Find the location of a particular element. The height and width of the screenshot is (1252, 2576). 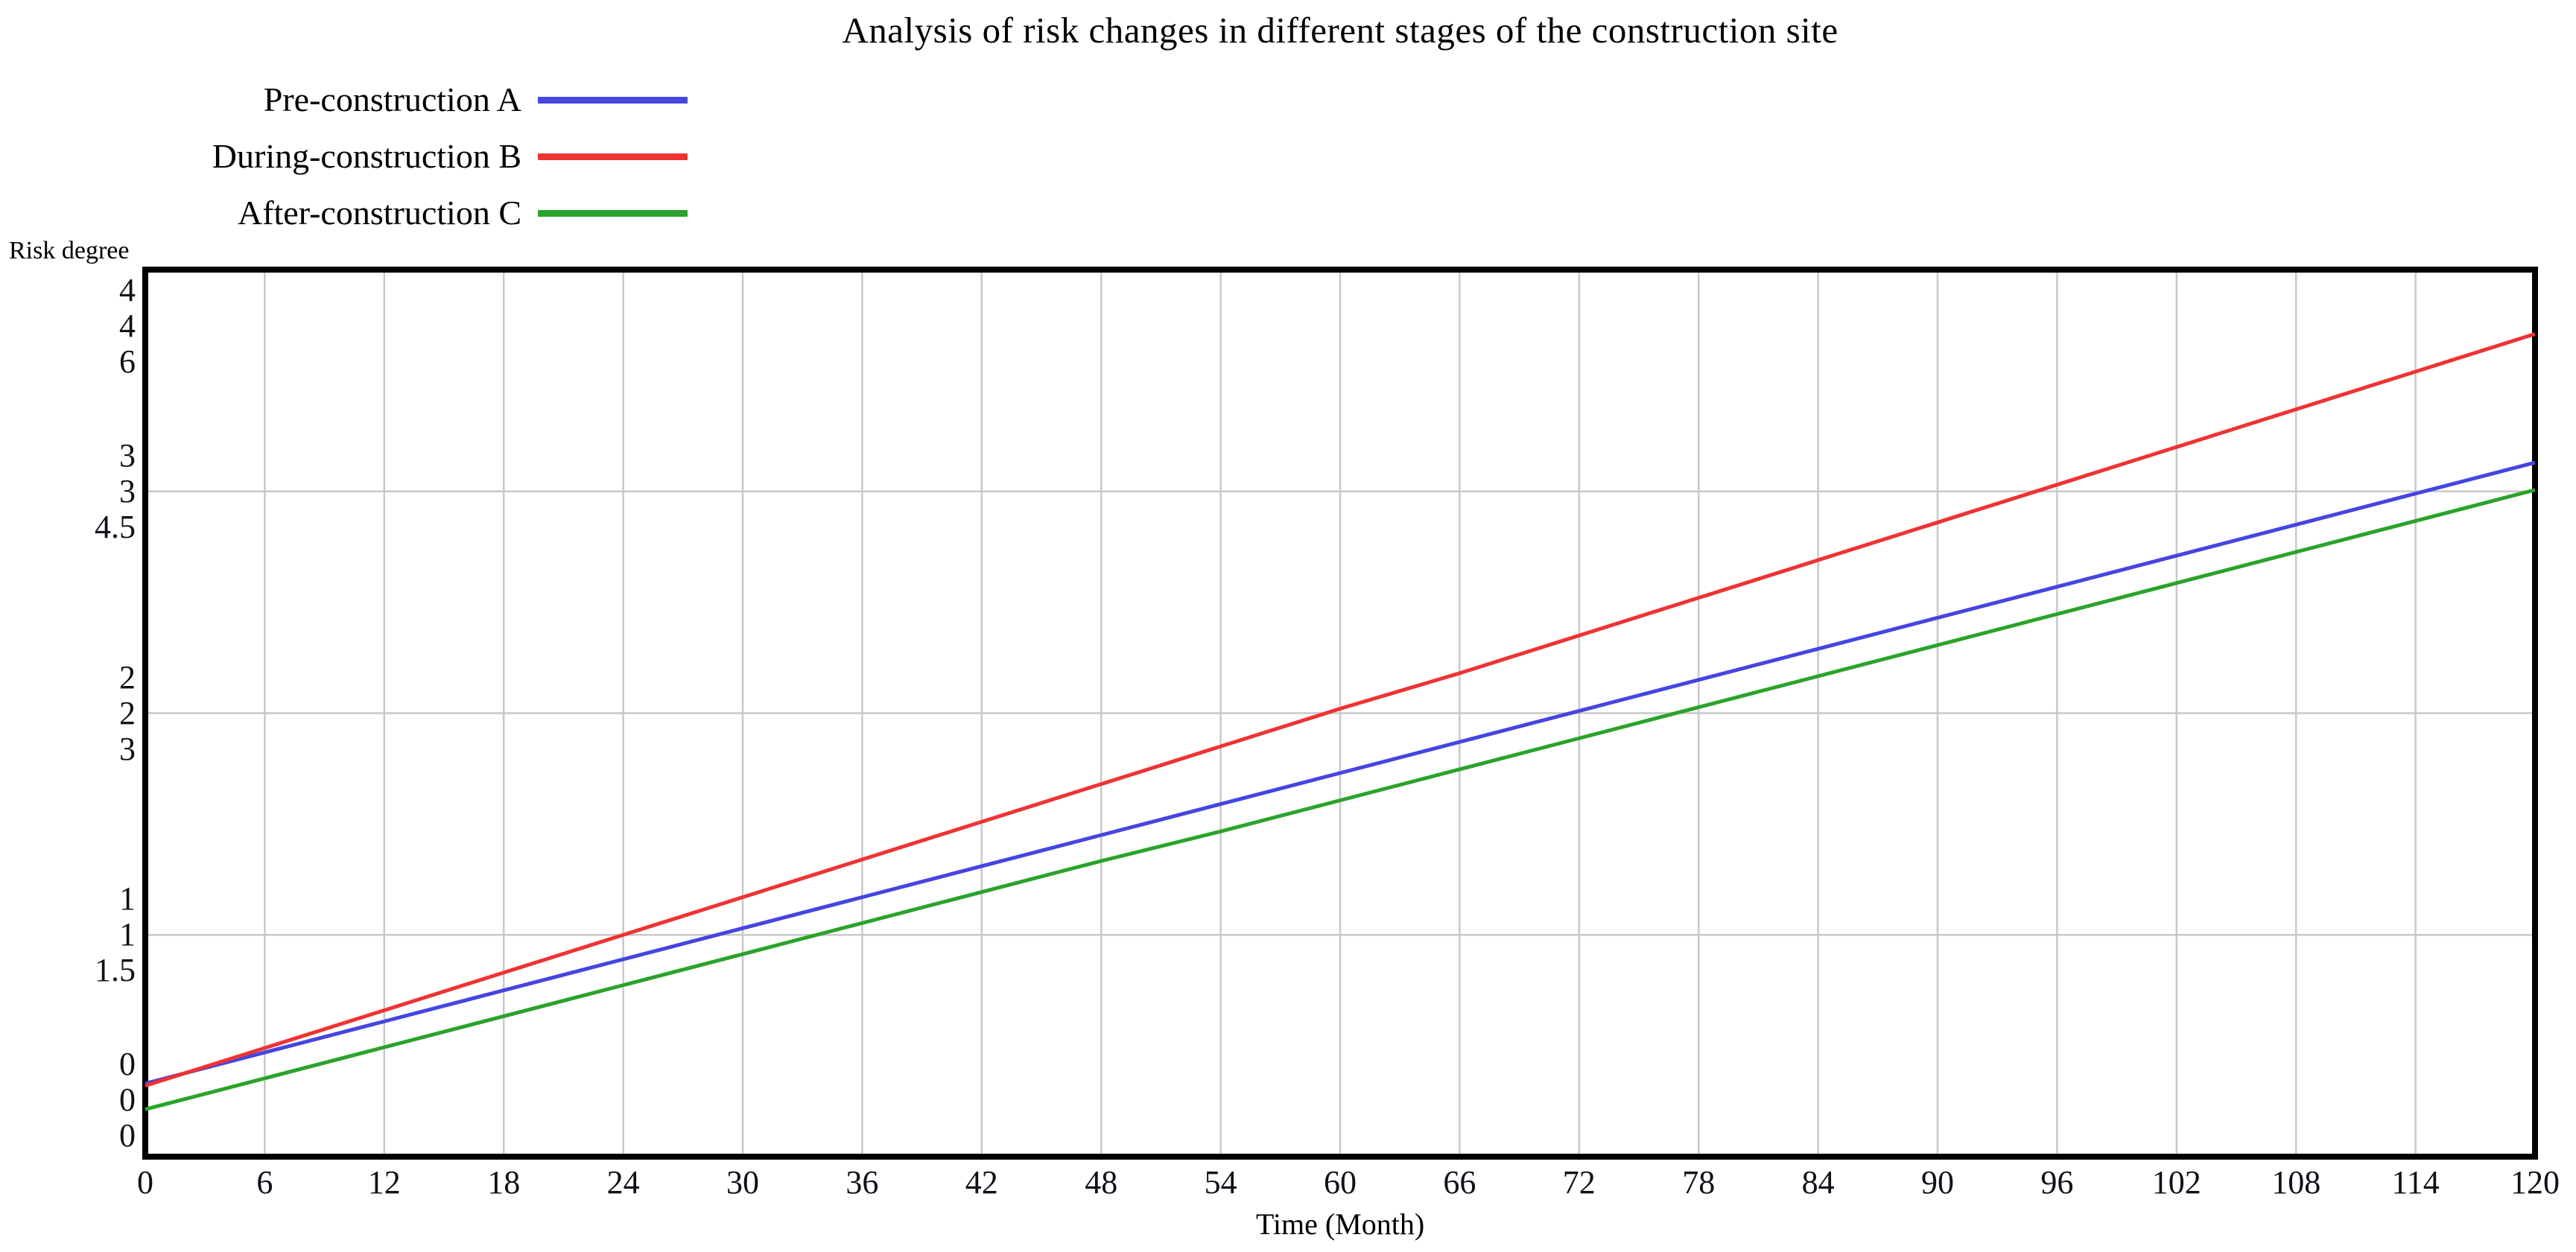

y-tick-label: 1.5 is located at coordinates (116, 971).